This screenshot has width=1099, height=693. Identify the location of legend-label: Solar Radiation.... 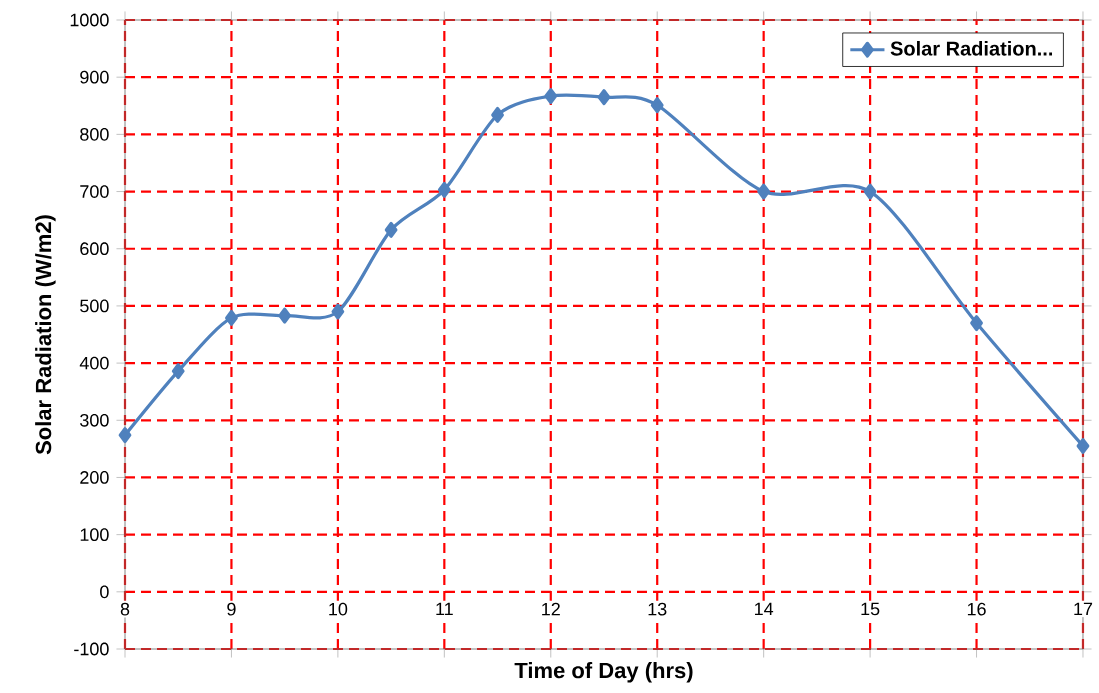
(971, 48).